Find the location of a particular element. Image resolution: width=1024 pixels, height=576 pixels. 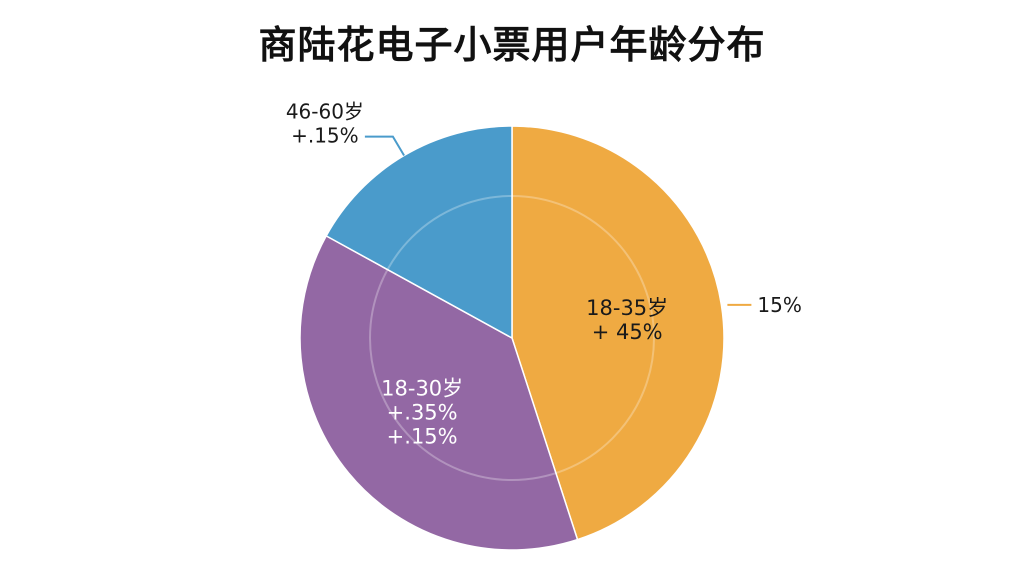

slice-label-18-30: 18-30岁+.35% +.15% is located at coordinates (422, 412).